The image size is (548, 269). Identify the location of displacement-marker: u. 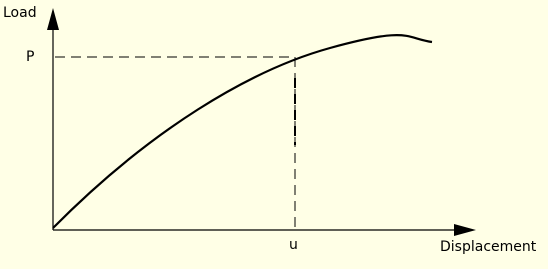
(293, 245).